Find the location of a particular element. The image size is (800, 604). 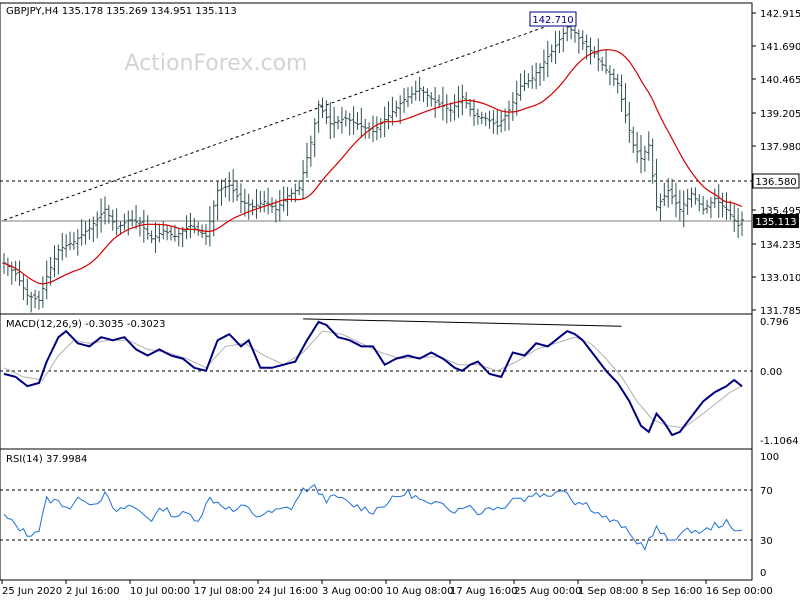

price-tick-label: 131.785 is located at coordinates (780, 311).